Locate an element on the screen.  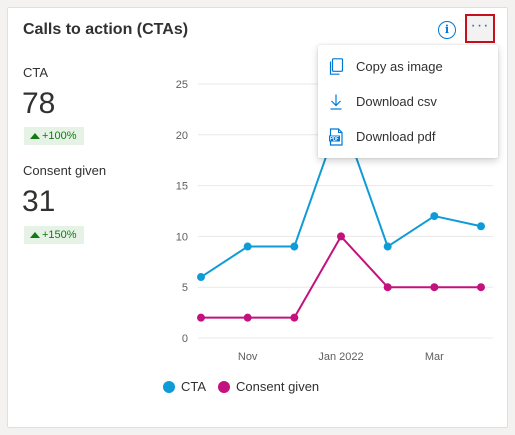
y-tick-label: 0 is located at coordinates (185, 339).